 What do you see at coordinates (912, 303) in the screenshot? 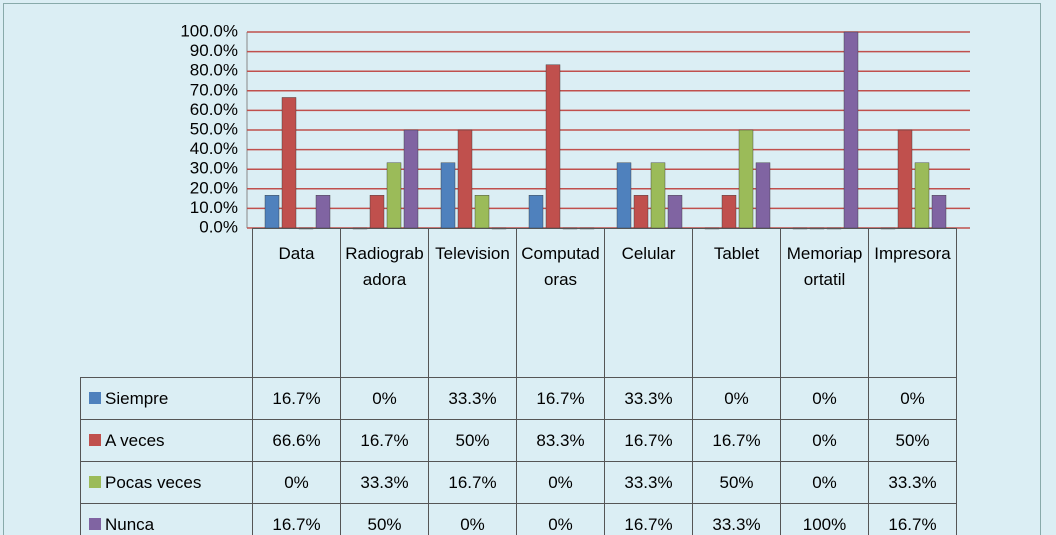
I see `x-tick-label: Impresora` at bounding box center [912, 303].